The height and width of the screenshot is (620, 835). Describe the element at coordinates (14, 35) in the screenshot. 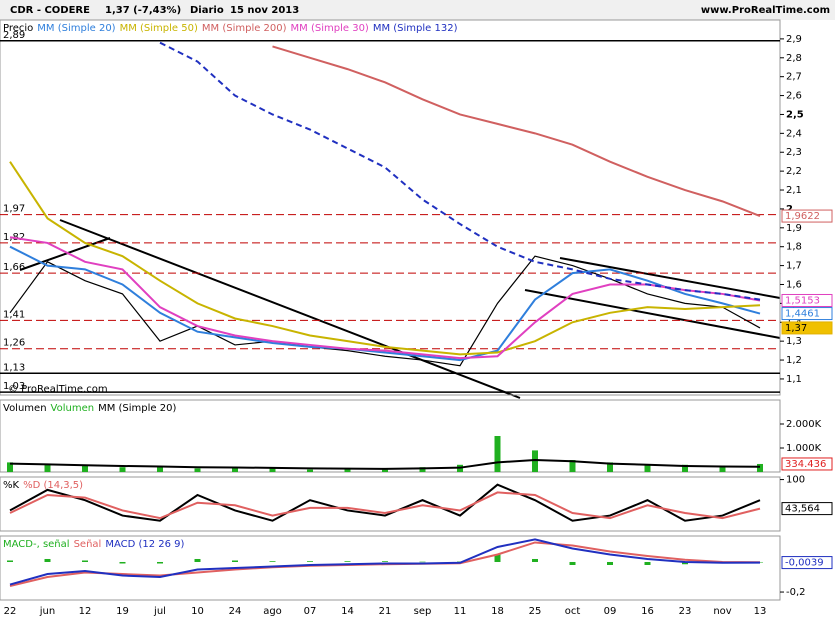

I see `level-label: 2,89` at that location.